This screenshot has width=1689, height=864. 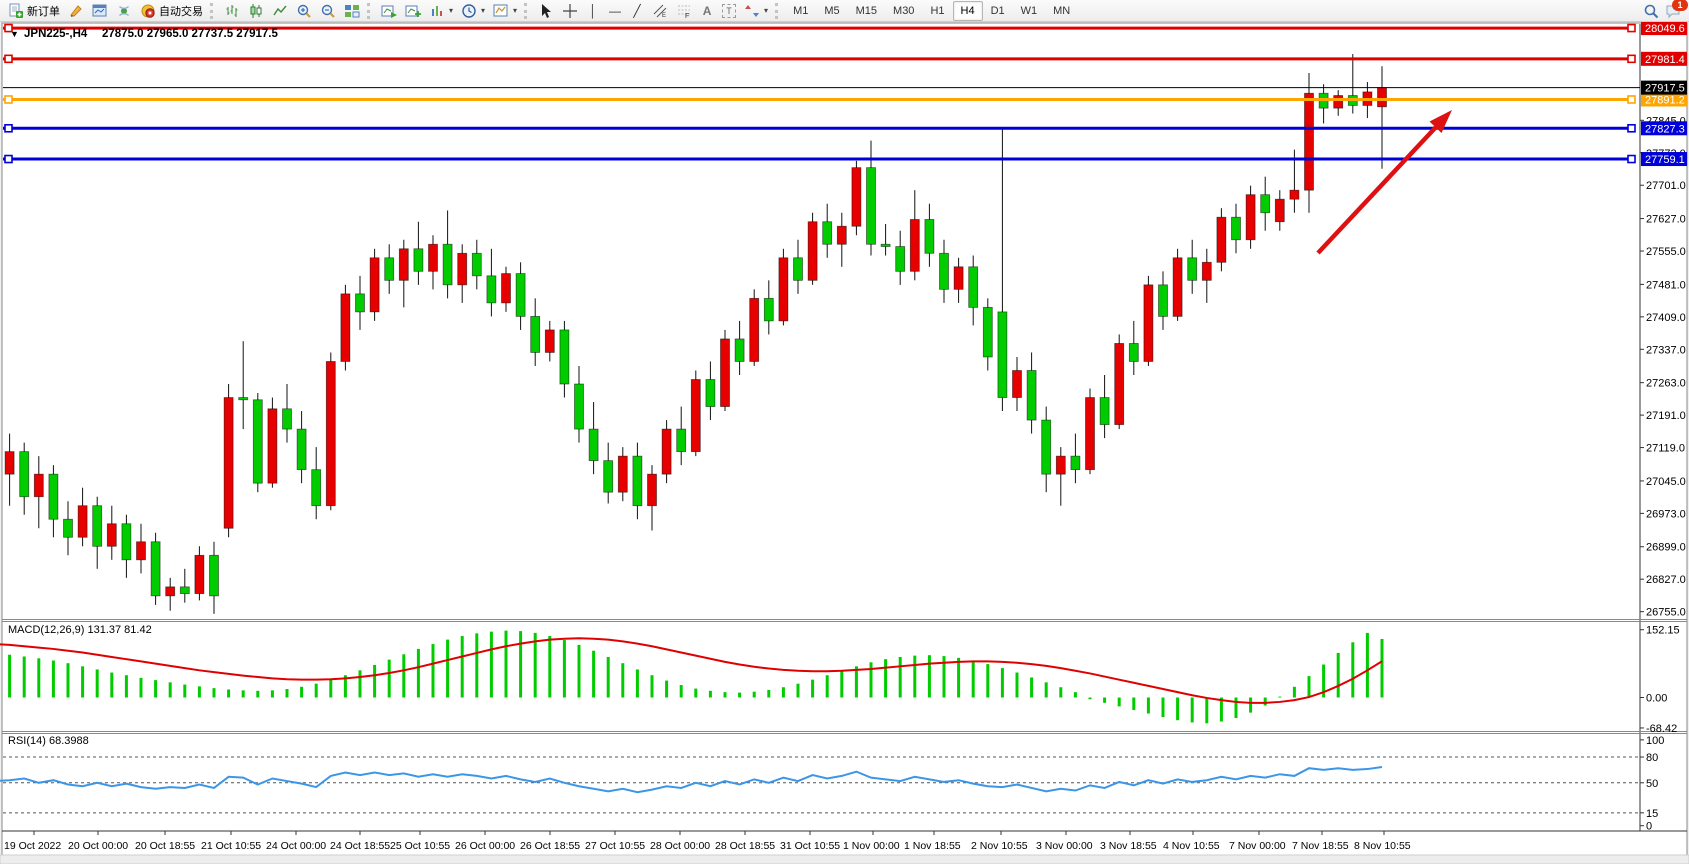 What do you see at coordinates (691, 670) in the screenshot?
I see `macd-signal-line` at bounding box center [691, 670].